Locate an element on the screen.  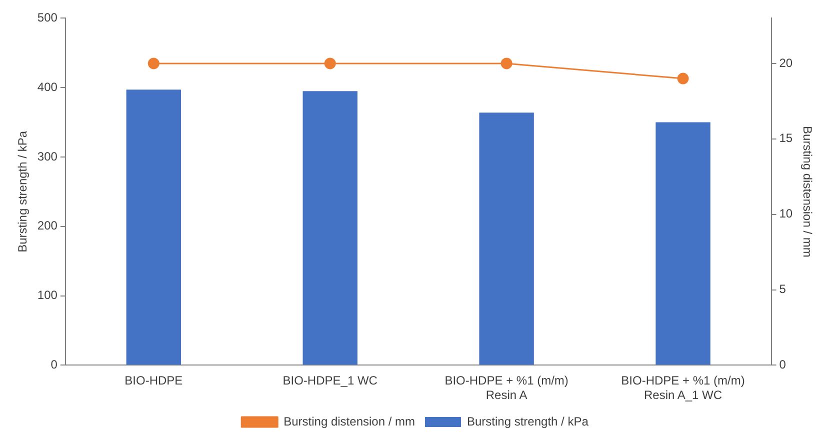
y-tick-label: 500 is located at coordinates (47, 17).